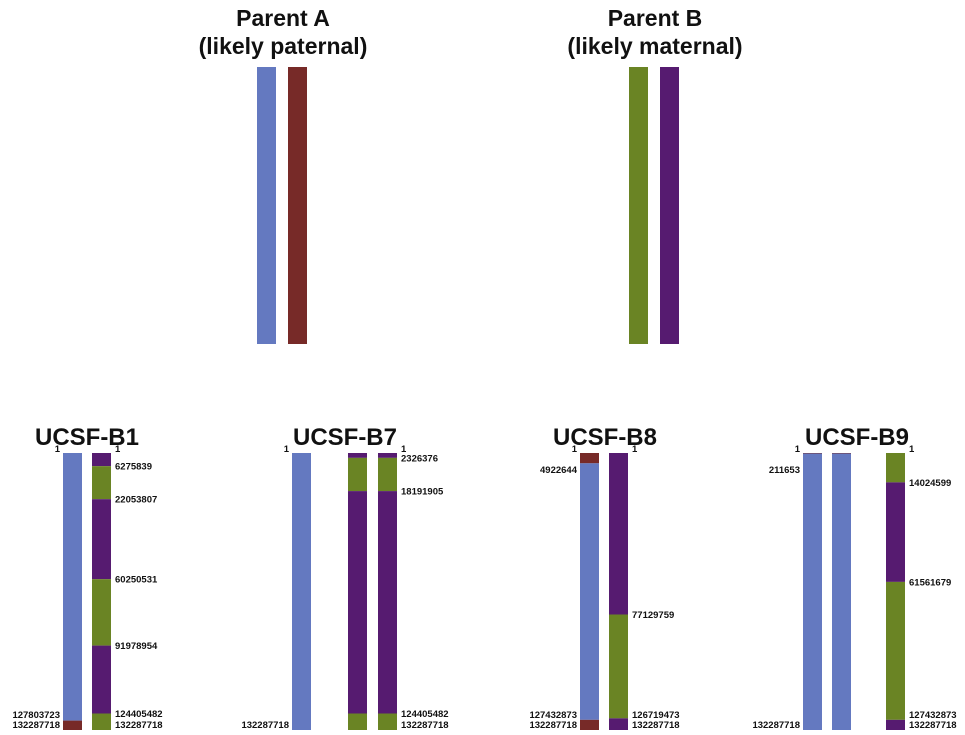  I want to click on position-label: 2326376, so click(419, 458).